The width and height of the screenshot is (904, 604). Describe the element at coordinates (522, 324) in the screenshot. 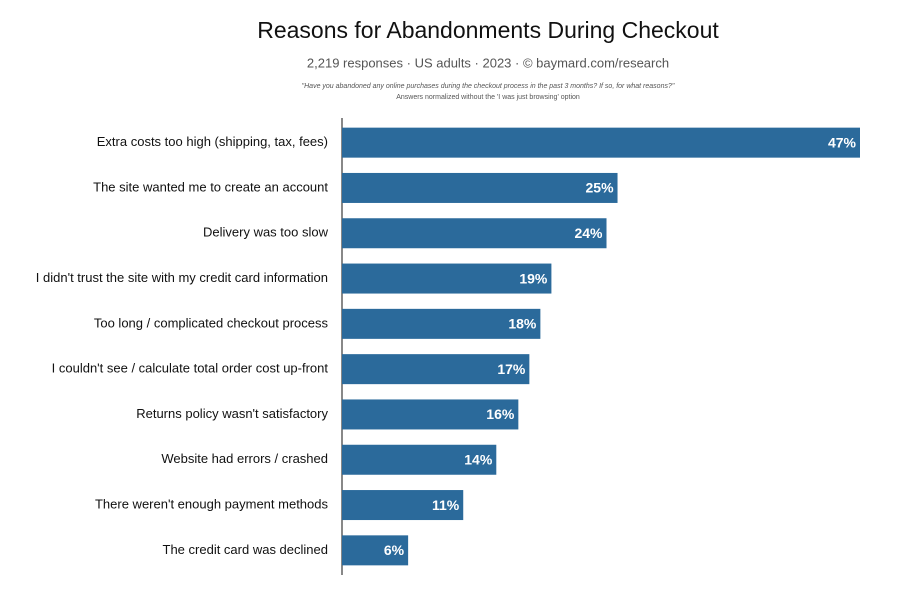

I see `value-label: 18%` at that location.